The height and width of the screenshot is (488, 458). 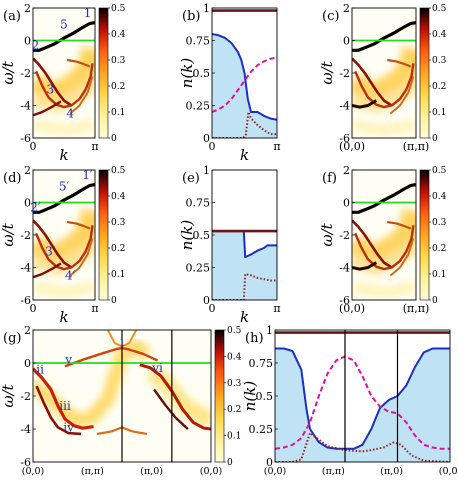 I want to click on plot-area-h, so click(x=362, y=396).